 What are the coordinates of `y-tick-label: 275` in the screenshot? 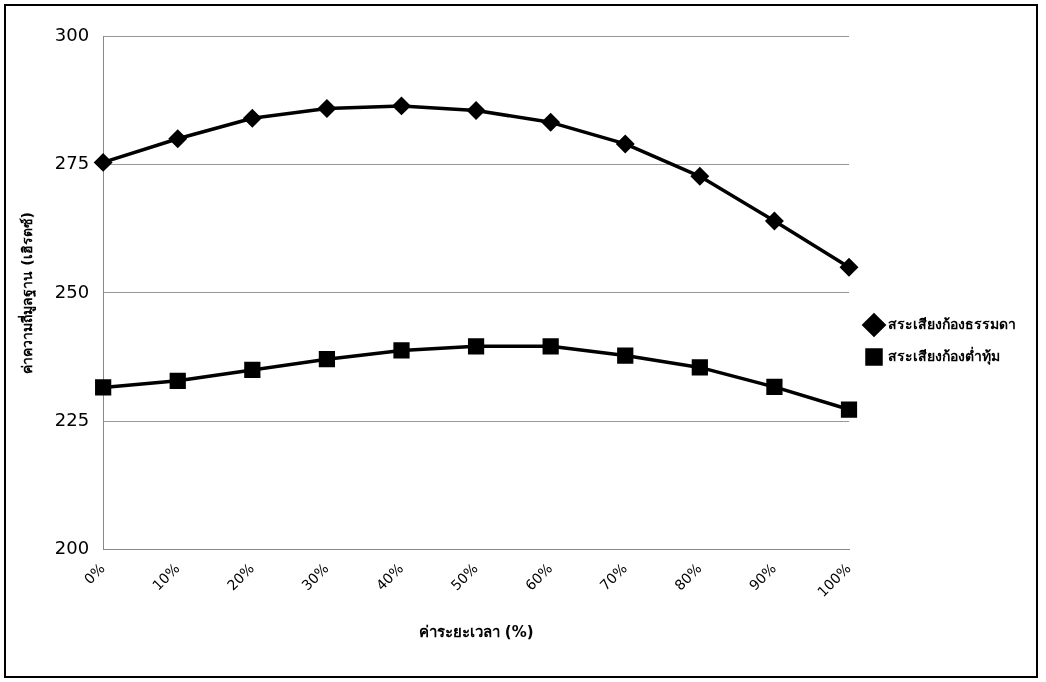 It's located at (72, 163).